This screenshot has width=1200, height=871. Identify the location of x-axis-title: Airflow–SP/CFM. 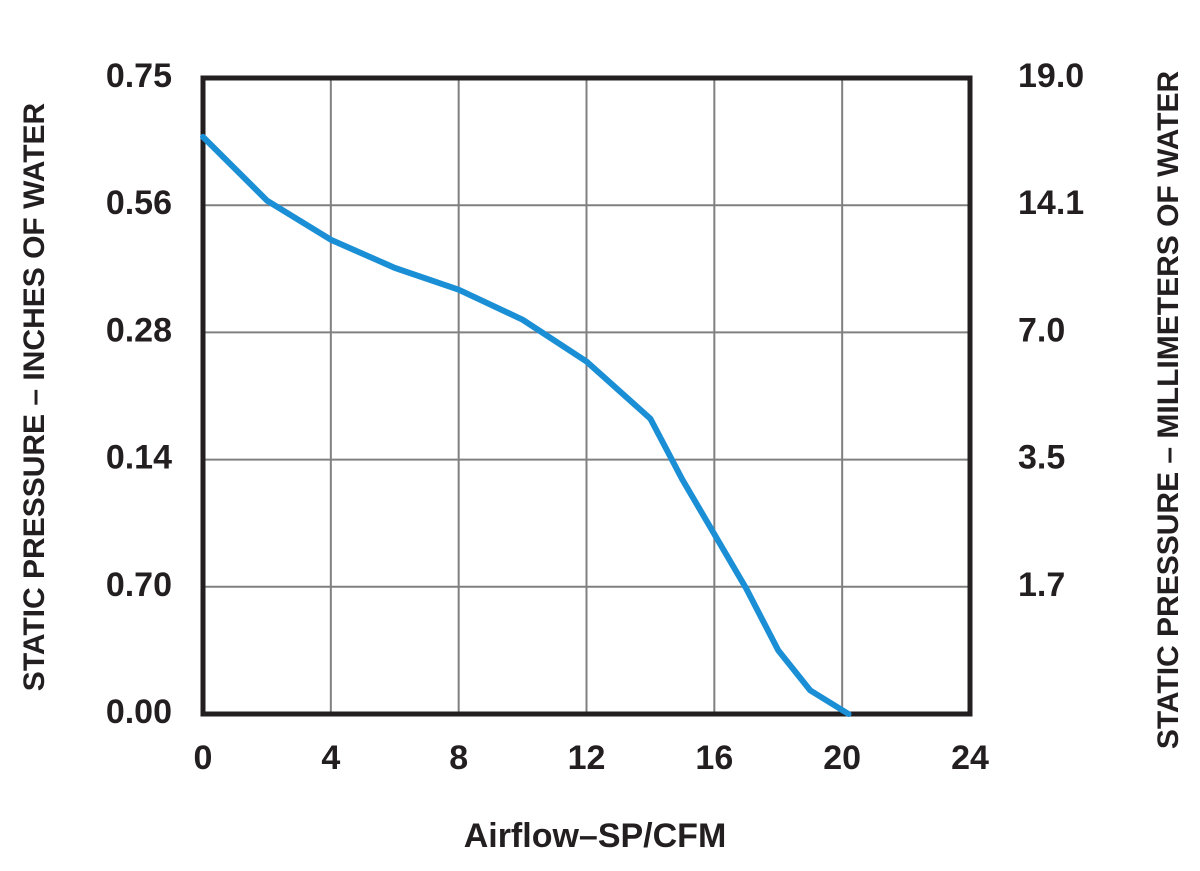
(595, 836).